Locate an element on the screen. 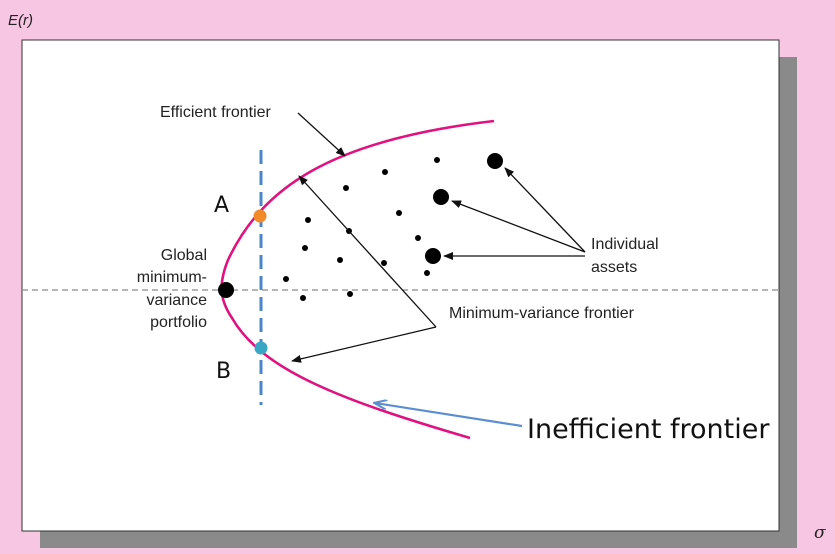 The width and height of the screenshot is (835, 554). minimum-variance-frontier-label: Minimum-variance frontier is located at coordinates (542, 313).